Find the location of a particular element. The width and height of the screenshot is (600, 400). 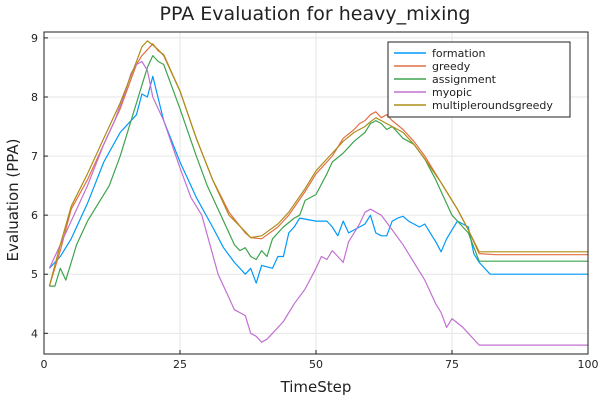

y-tick-label: 6 is located at coordinates (34, 215).